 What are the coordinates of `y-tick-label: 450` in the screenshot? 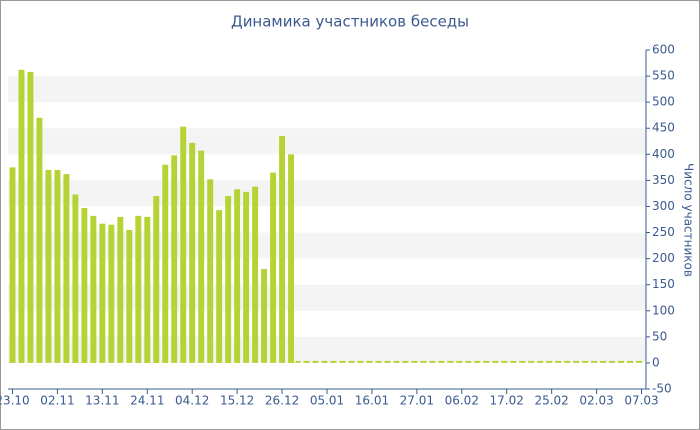 It's located at (663, 128).